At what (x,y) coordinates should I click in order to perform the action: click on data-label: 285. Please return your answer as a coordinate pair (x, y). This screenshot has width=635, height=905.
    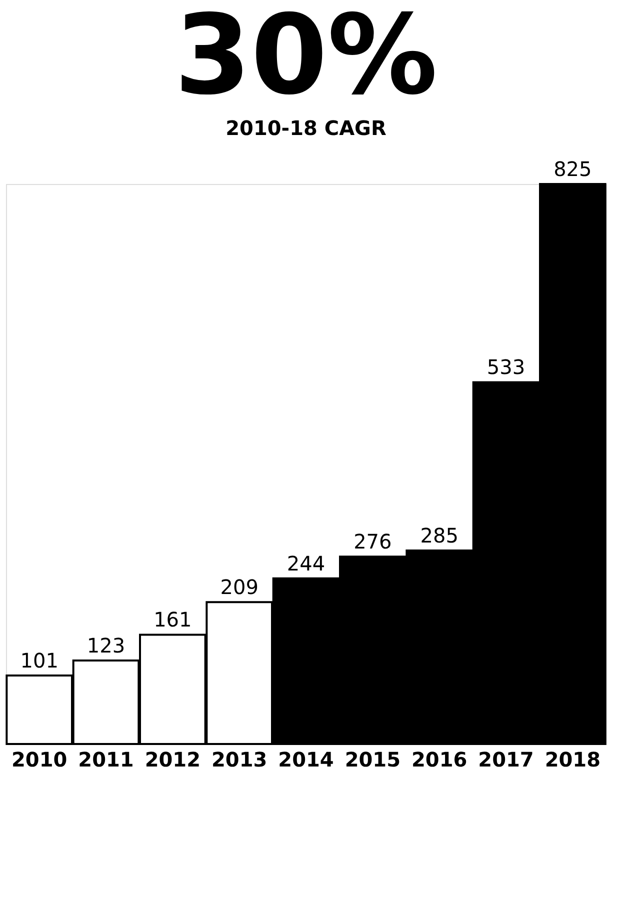
    Looking at the image, I should click on (439, 536).